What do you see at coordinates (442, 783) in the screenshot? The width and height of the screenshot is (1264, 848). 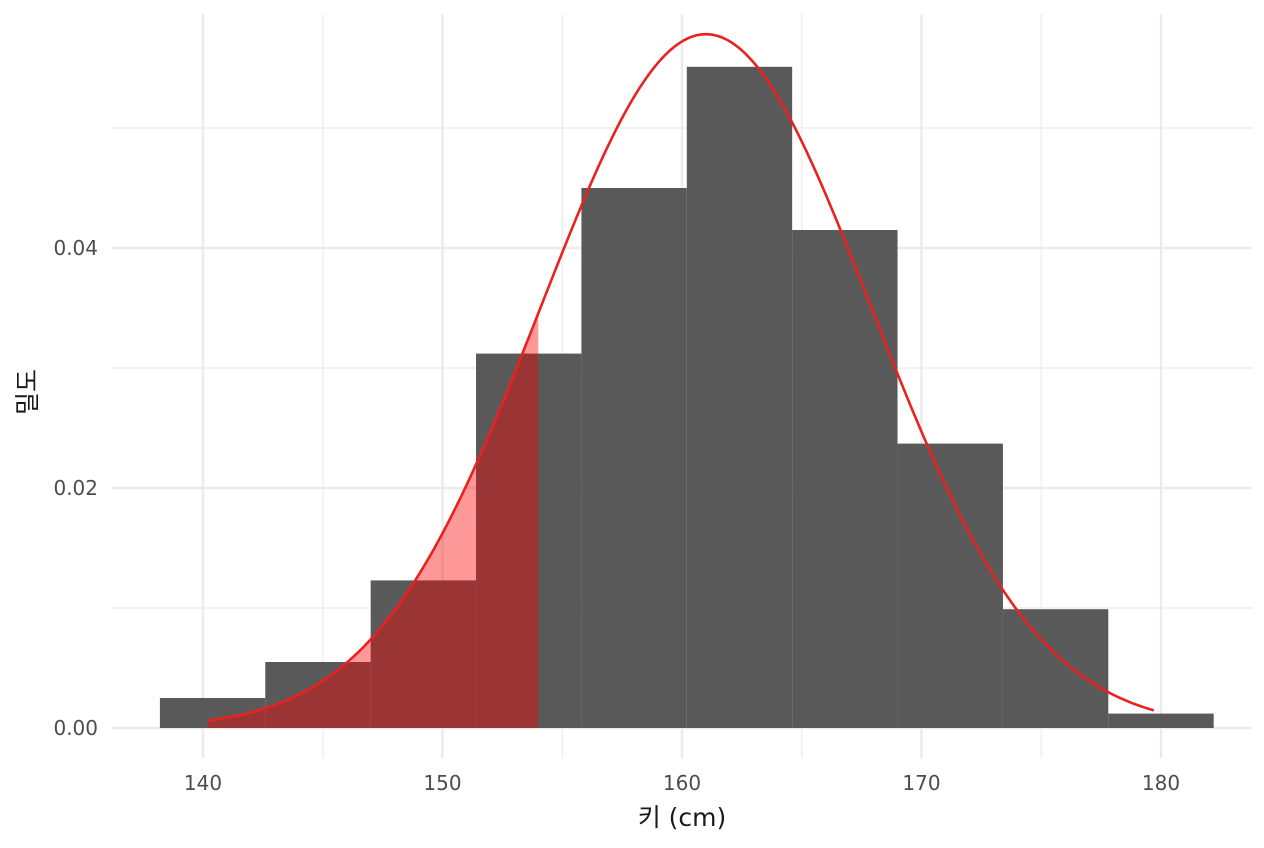 I see `x-tick-label: 150` at bounding box center [442, 783].